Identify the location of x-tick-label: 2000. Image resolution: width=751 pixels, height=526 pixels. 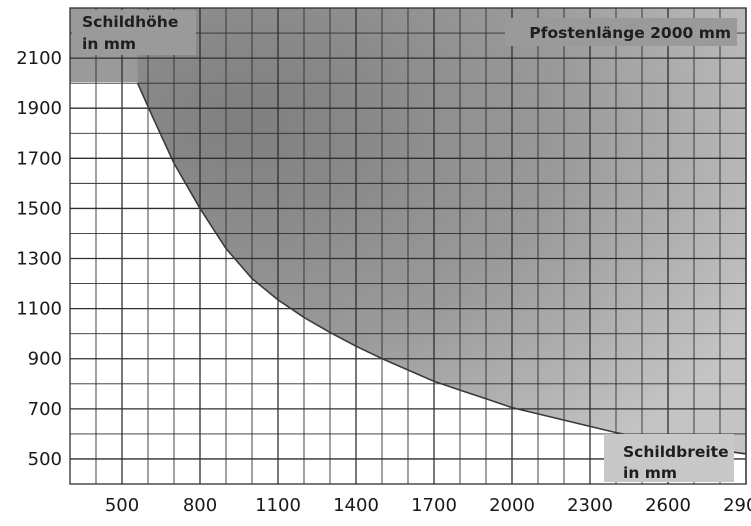
(512, 505).